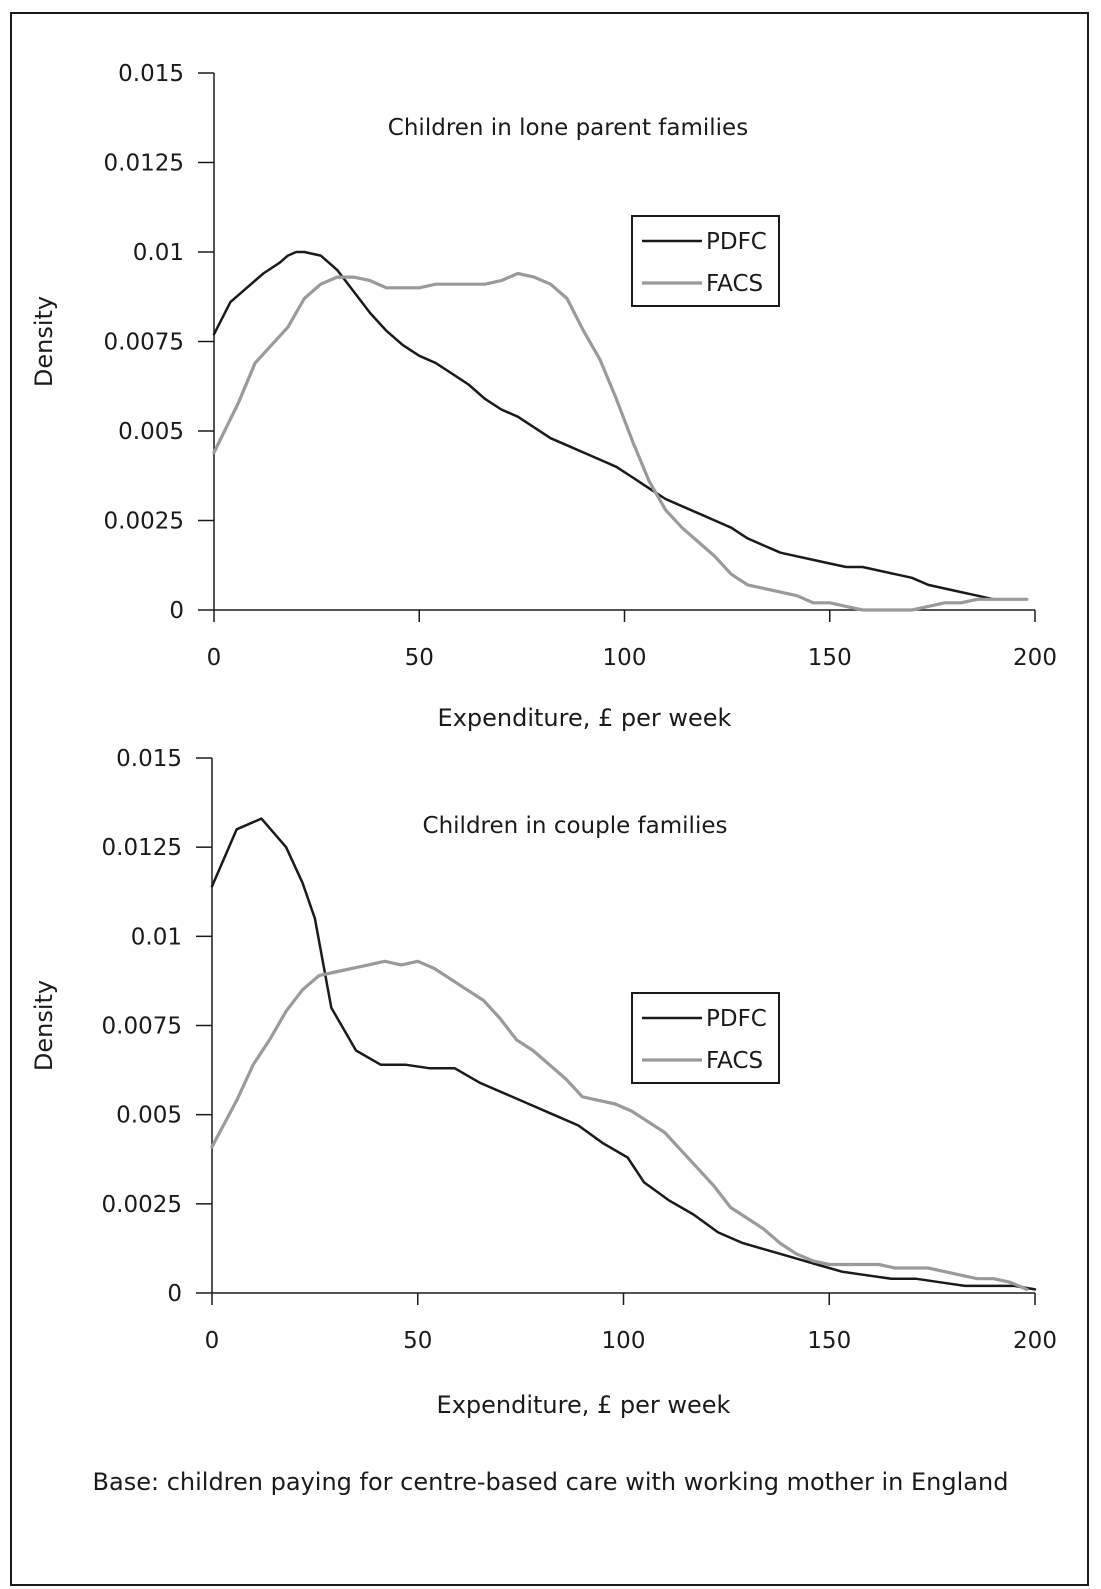 The height and width of the screenshot is (1589, 1101). Describe the element at coordinates (44, 341) in the screenshot. I see `panel1-y-axis-title: Density` at that location.